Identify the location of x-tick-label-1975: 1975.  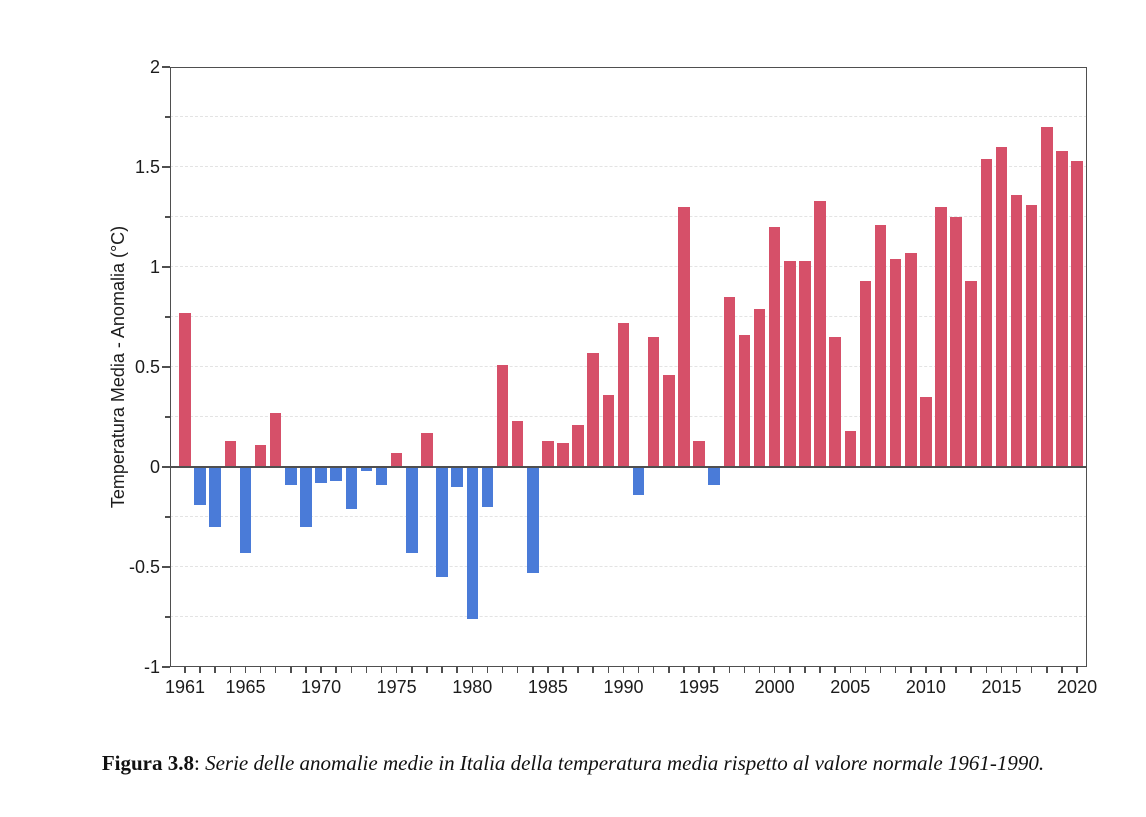
(396, 687).